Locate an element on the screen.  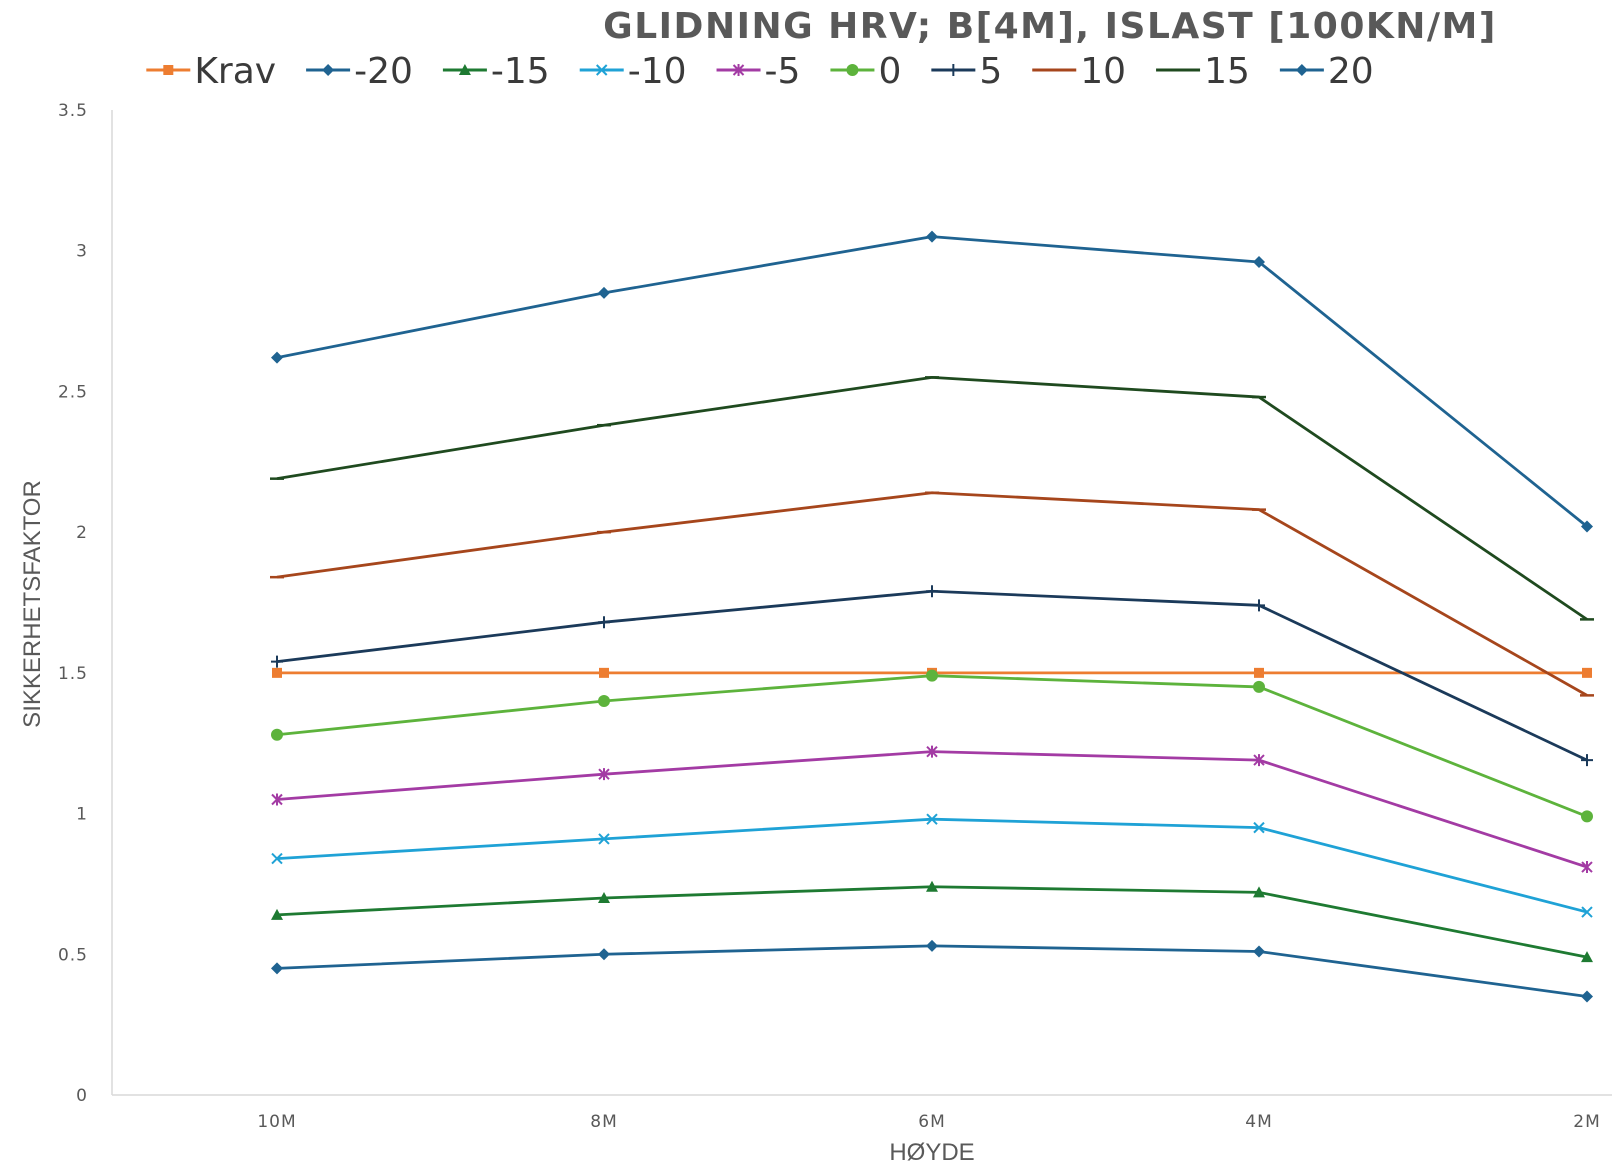
legend-label: 5 is located at coordinates (990, 71).